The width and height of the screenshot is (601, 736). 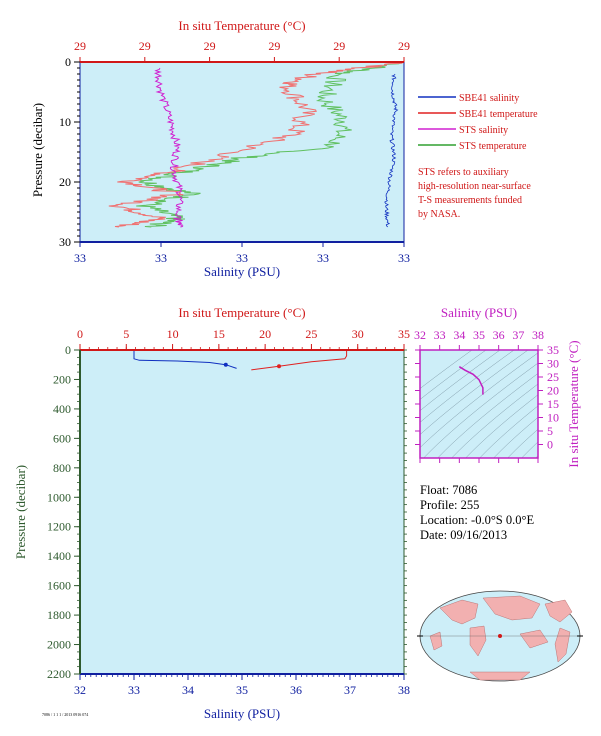 What do you see at coordinates (553, 404) in the screenshot?
I see `ts-temperature-tick-label: 15` at bounding box center [553, 404].